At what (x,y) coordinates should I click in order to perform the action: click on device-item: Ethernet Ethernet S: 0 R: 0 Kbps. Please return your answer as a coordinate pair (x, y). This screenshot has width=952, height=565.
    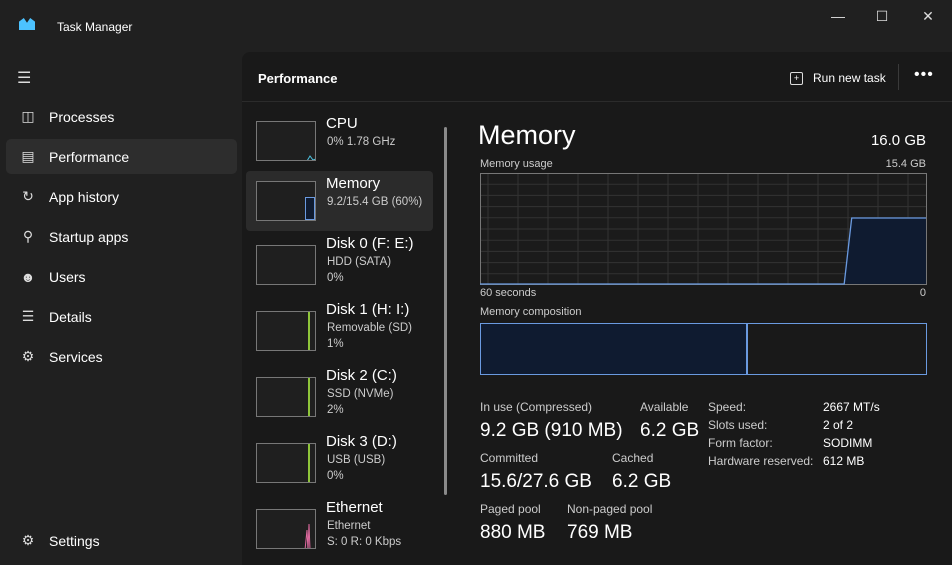
    Looking at the image, I should click on (339, 528).